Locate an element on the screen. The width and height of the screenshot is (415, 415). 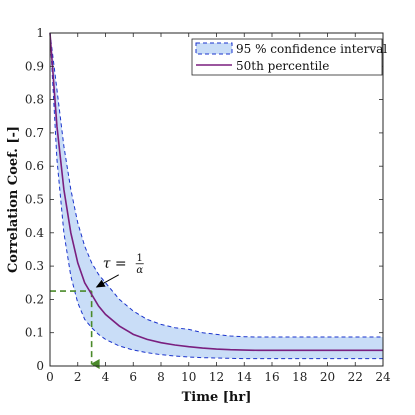
x-tick-label: 8 is located at coordinates (161, 377).